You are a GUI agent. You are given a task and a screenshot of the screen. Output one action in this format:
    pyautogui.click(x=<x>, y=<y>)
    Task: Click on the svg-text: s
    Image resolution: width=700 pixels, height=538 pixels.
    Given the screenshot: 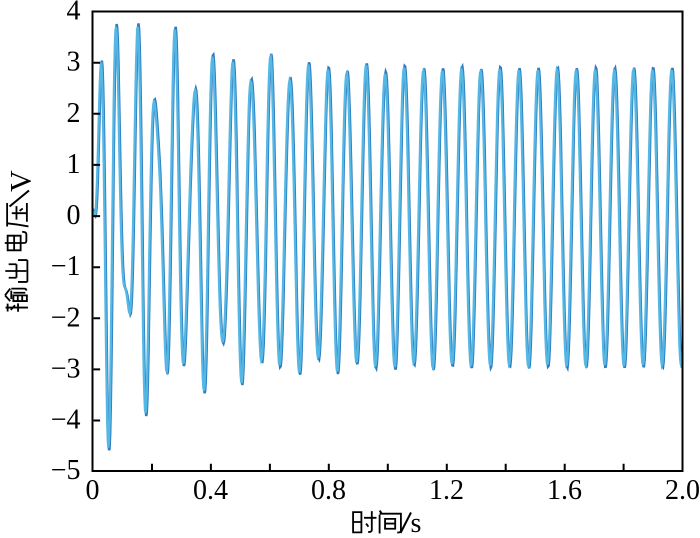 What is the action you would take?
    pyautogui.click(x=416, y=523)
    